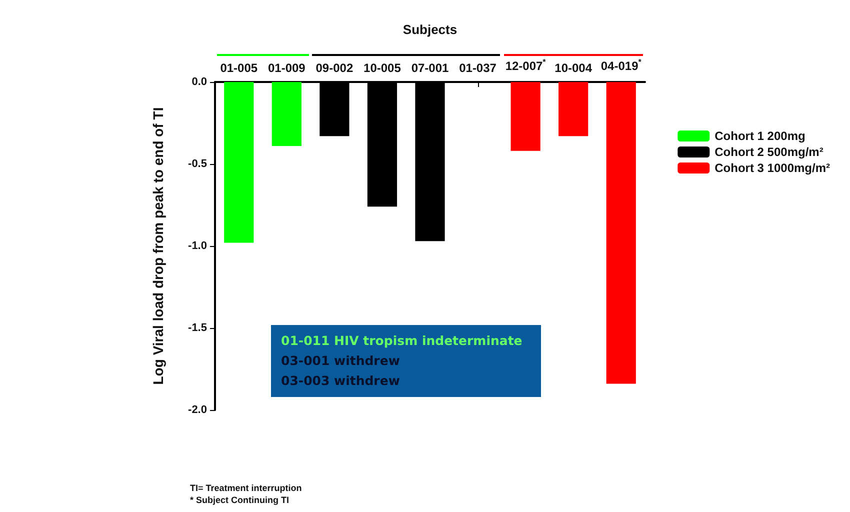 The width and height of the screenshot is (850, 512). I want to click on x-tick-label: 01-037, so click(478, 68).